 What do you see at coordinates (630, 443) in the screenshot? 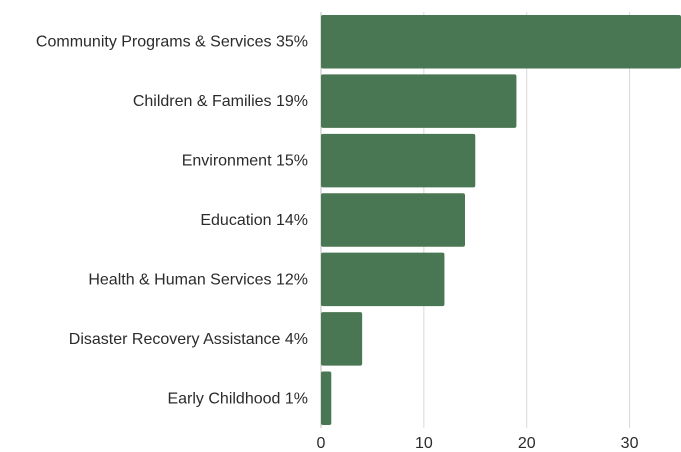
I see `x-tick-label: 30` at bounding box center [630, 443].